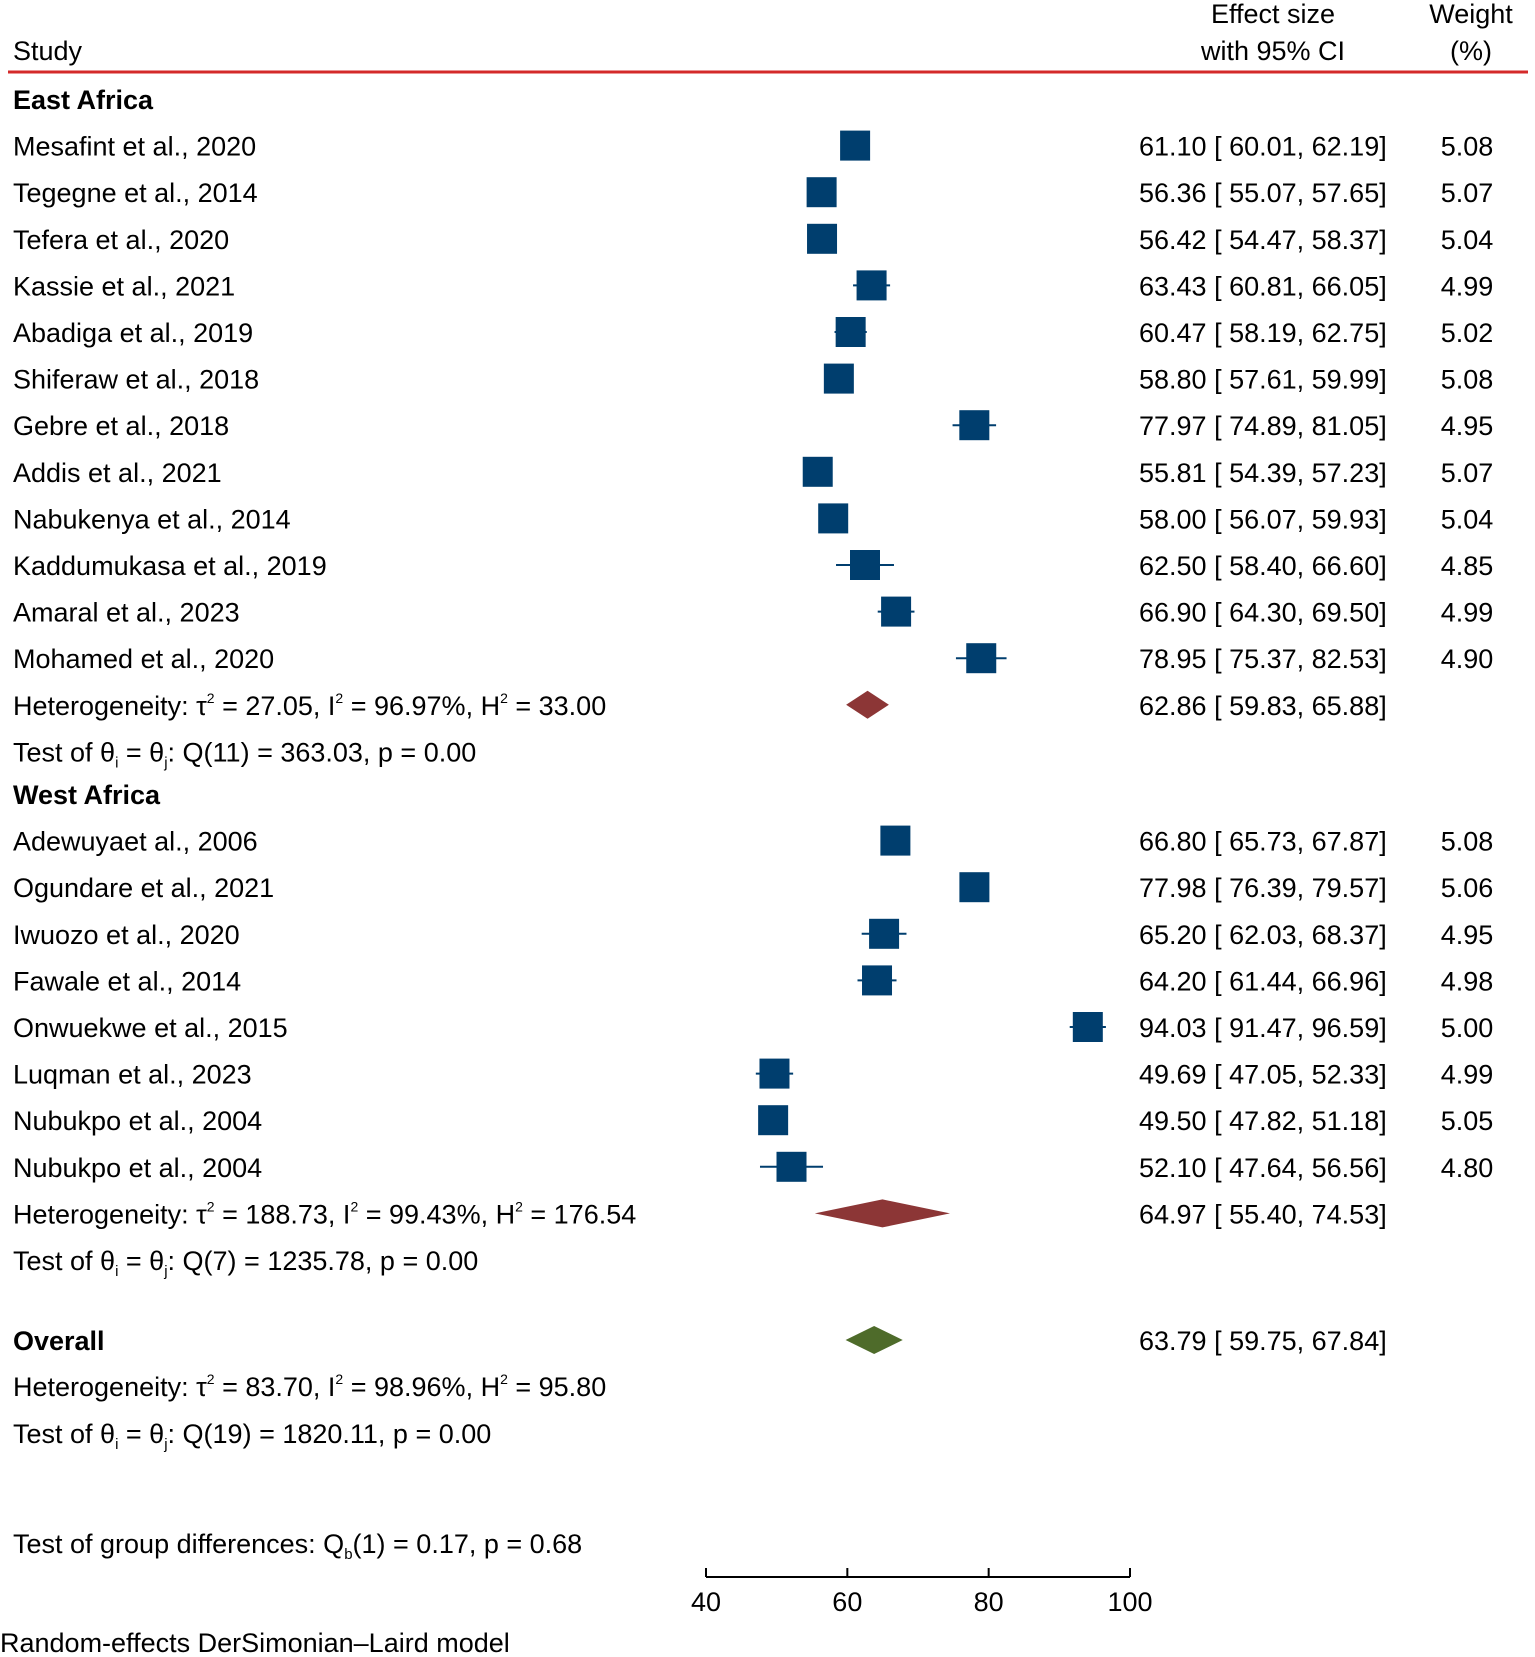  What do you see at coordinates (1263, 1075) in the screenshot?
I see `effect-size-ci: 49.69 [ 47.05, 52.33]` at bounding box center [1263, 1075].